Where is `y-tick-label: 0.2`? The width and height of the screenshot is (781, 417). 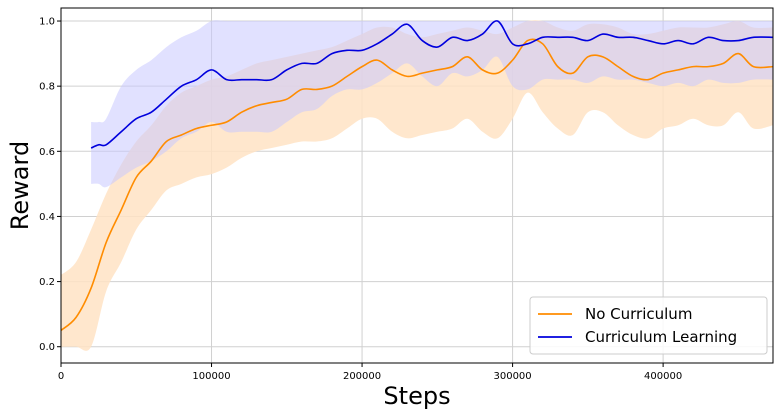 y-tick-label: 0.2 is located at coordinates (47, 282).